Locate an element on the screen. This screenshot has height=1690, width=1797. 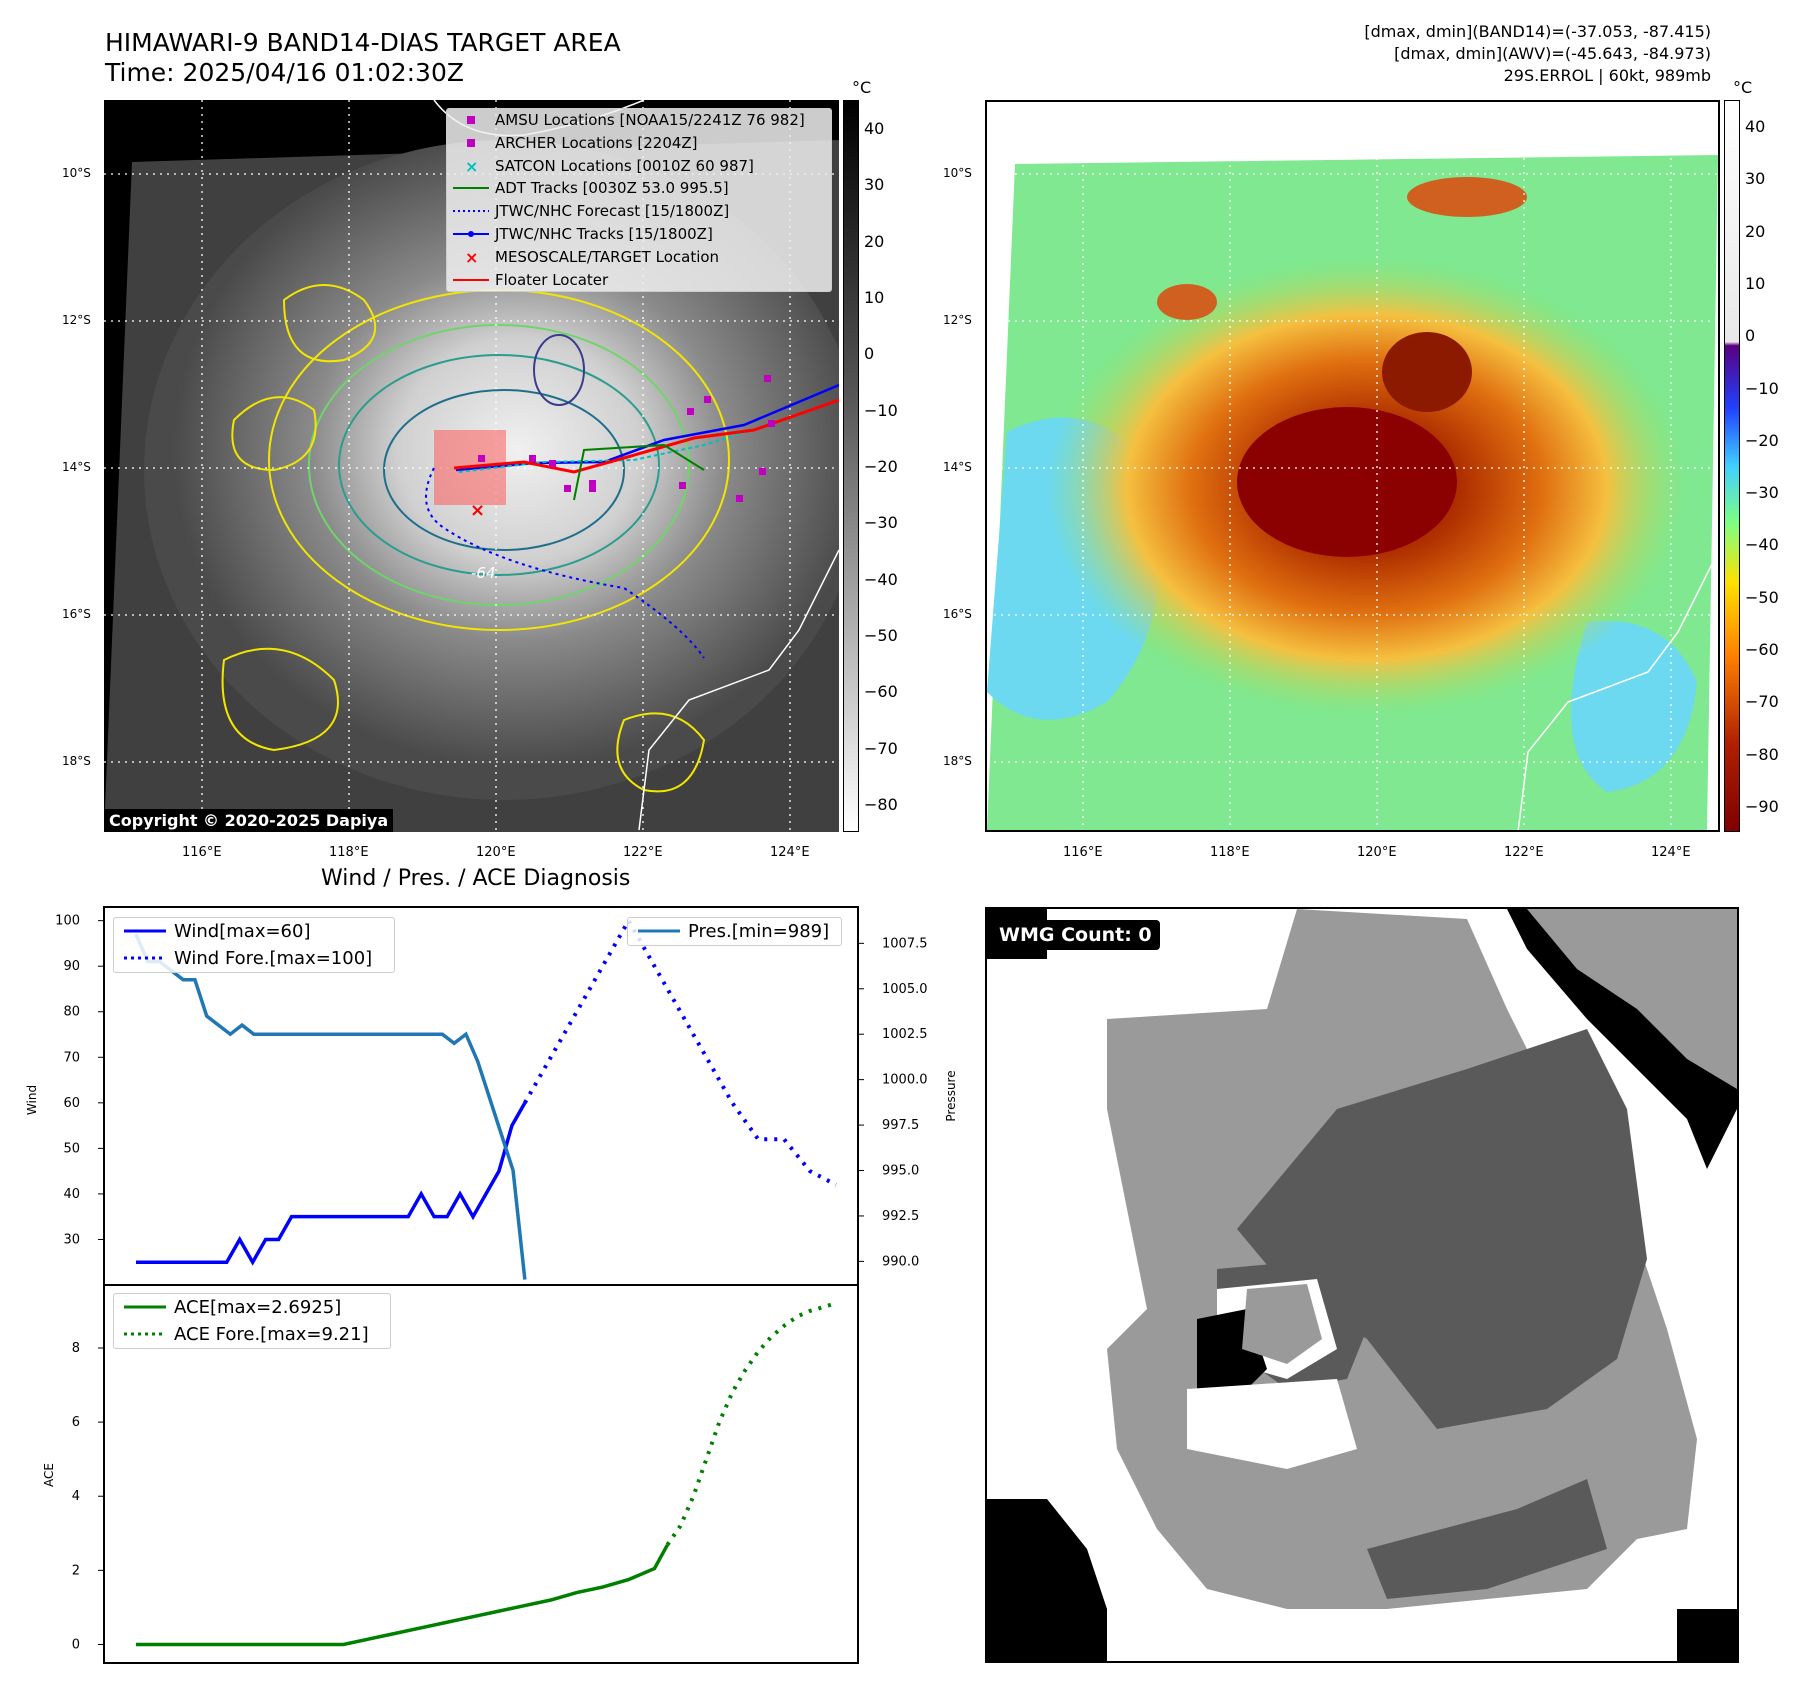
map-title-line1: HIMAWARI-9 BAND14-DIAS TARGET AREA is located at coordinates (363, 42).